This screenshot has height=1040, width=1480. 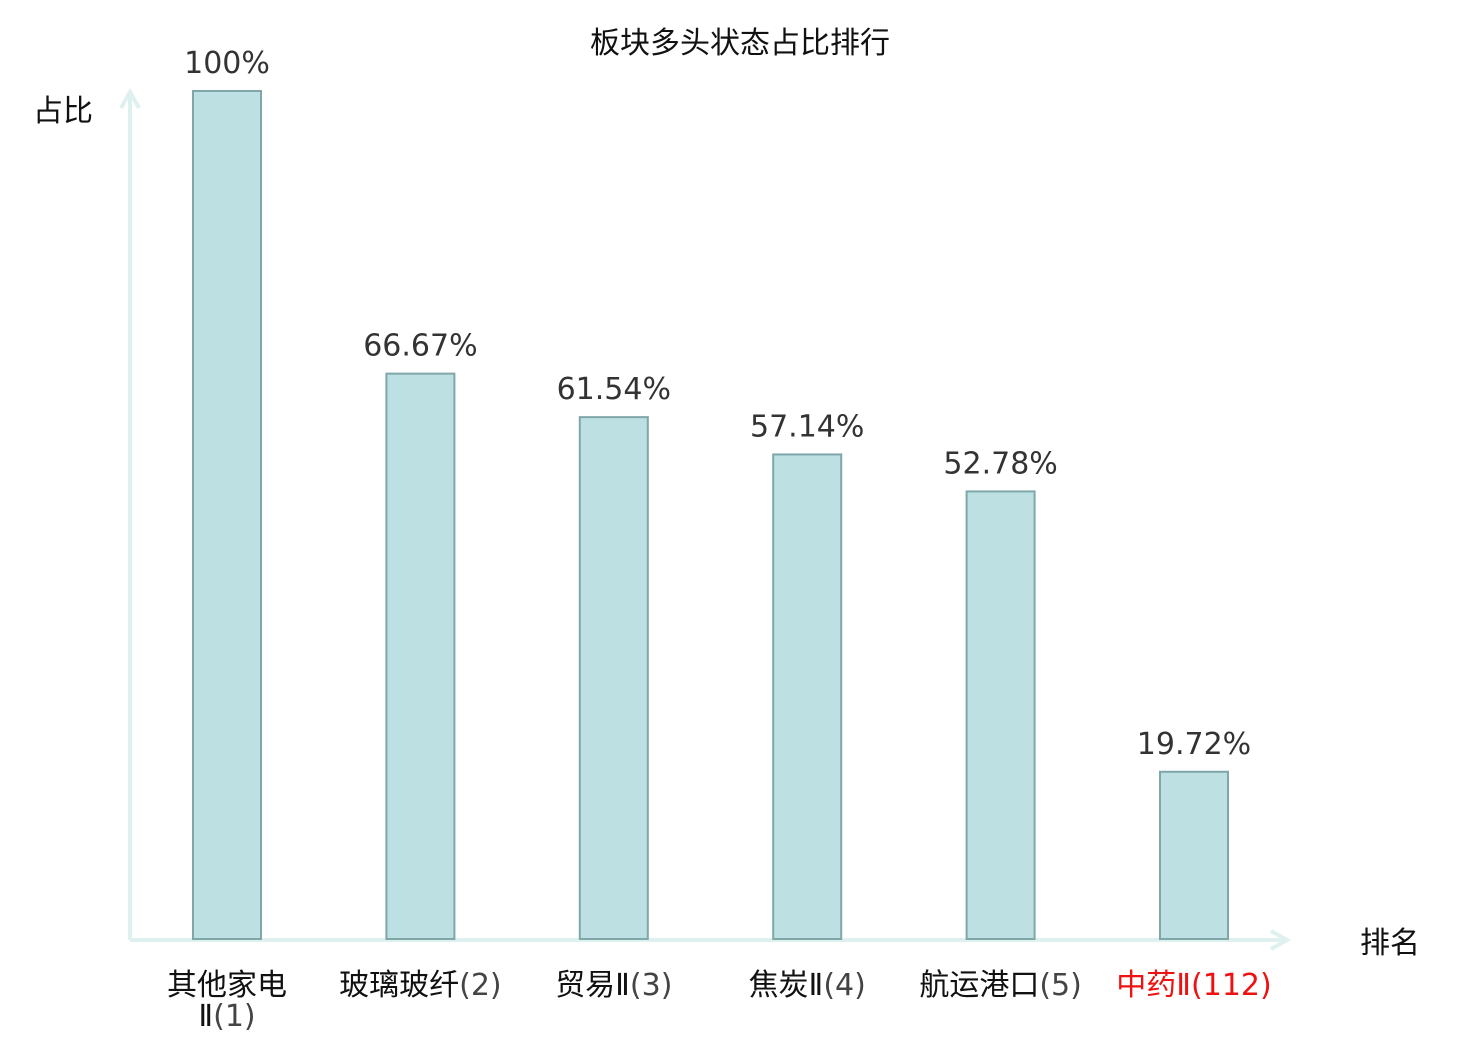 What do you see at coordinates (592, 985) in the screenshot?
I see `x-tick-label-name: 贸易Ⅱ` at bounding box center [592, 985].